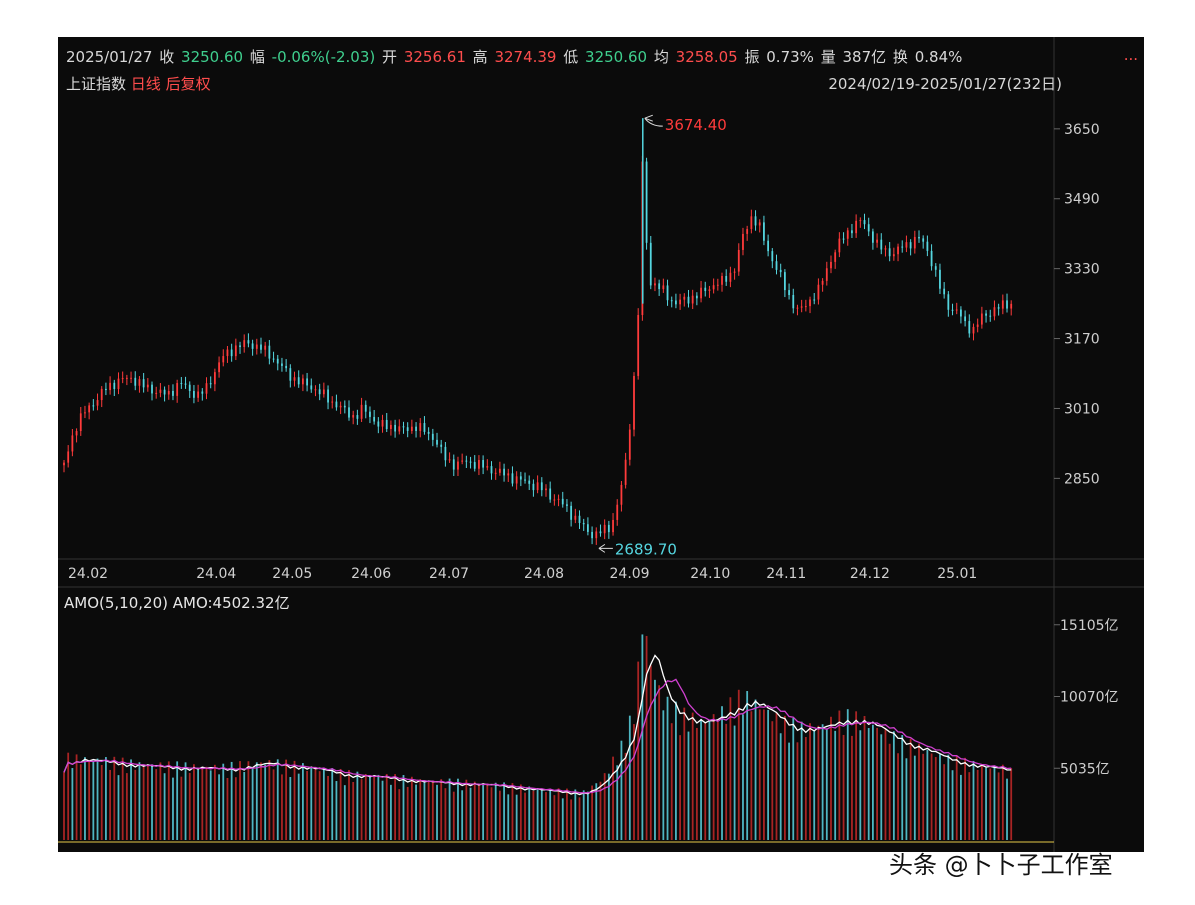 The height and width of the screenshot is (905, 1195). Describe the element at coordinates (145, 84) in the screenshot. I see `period-label: 日线` at that location.